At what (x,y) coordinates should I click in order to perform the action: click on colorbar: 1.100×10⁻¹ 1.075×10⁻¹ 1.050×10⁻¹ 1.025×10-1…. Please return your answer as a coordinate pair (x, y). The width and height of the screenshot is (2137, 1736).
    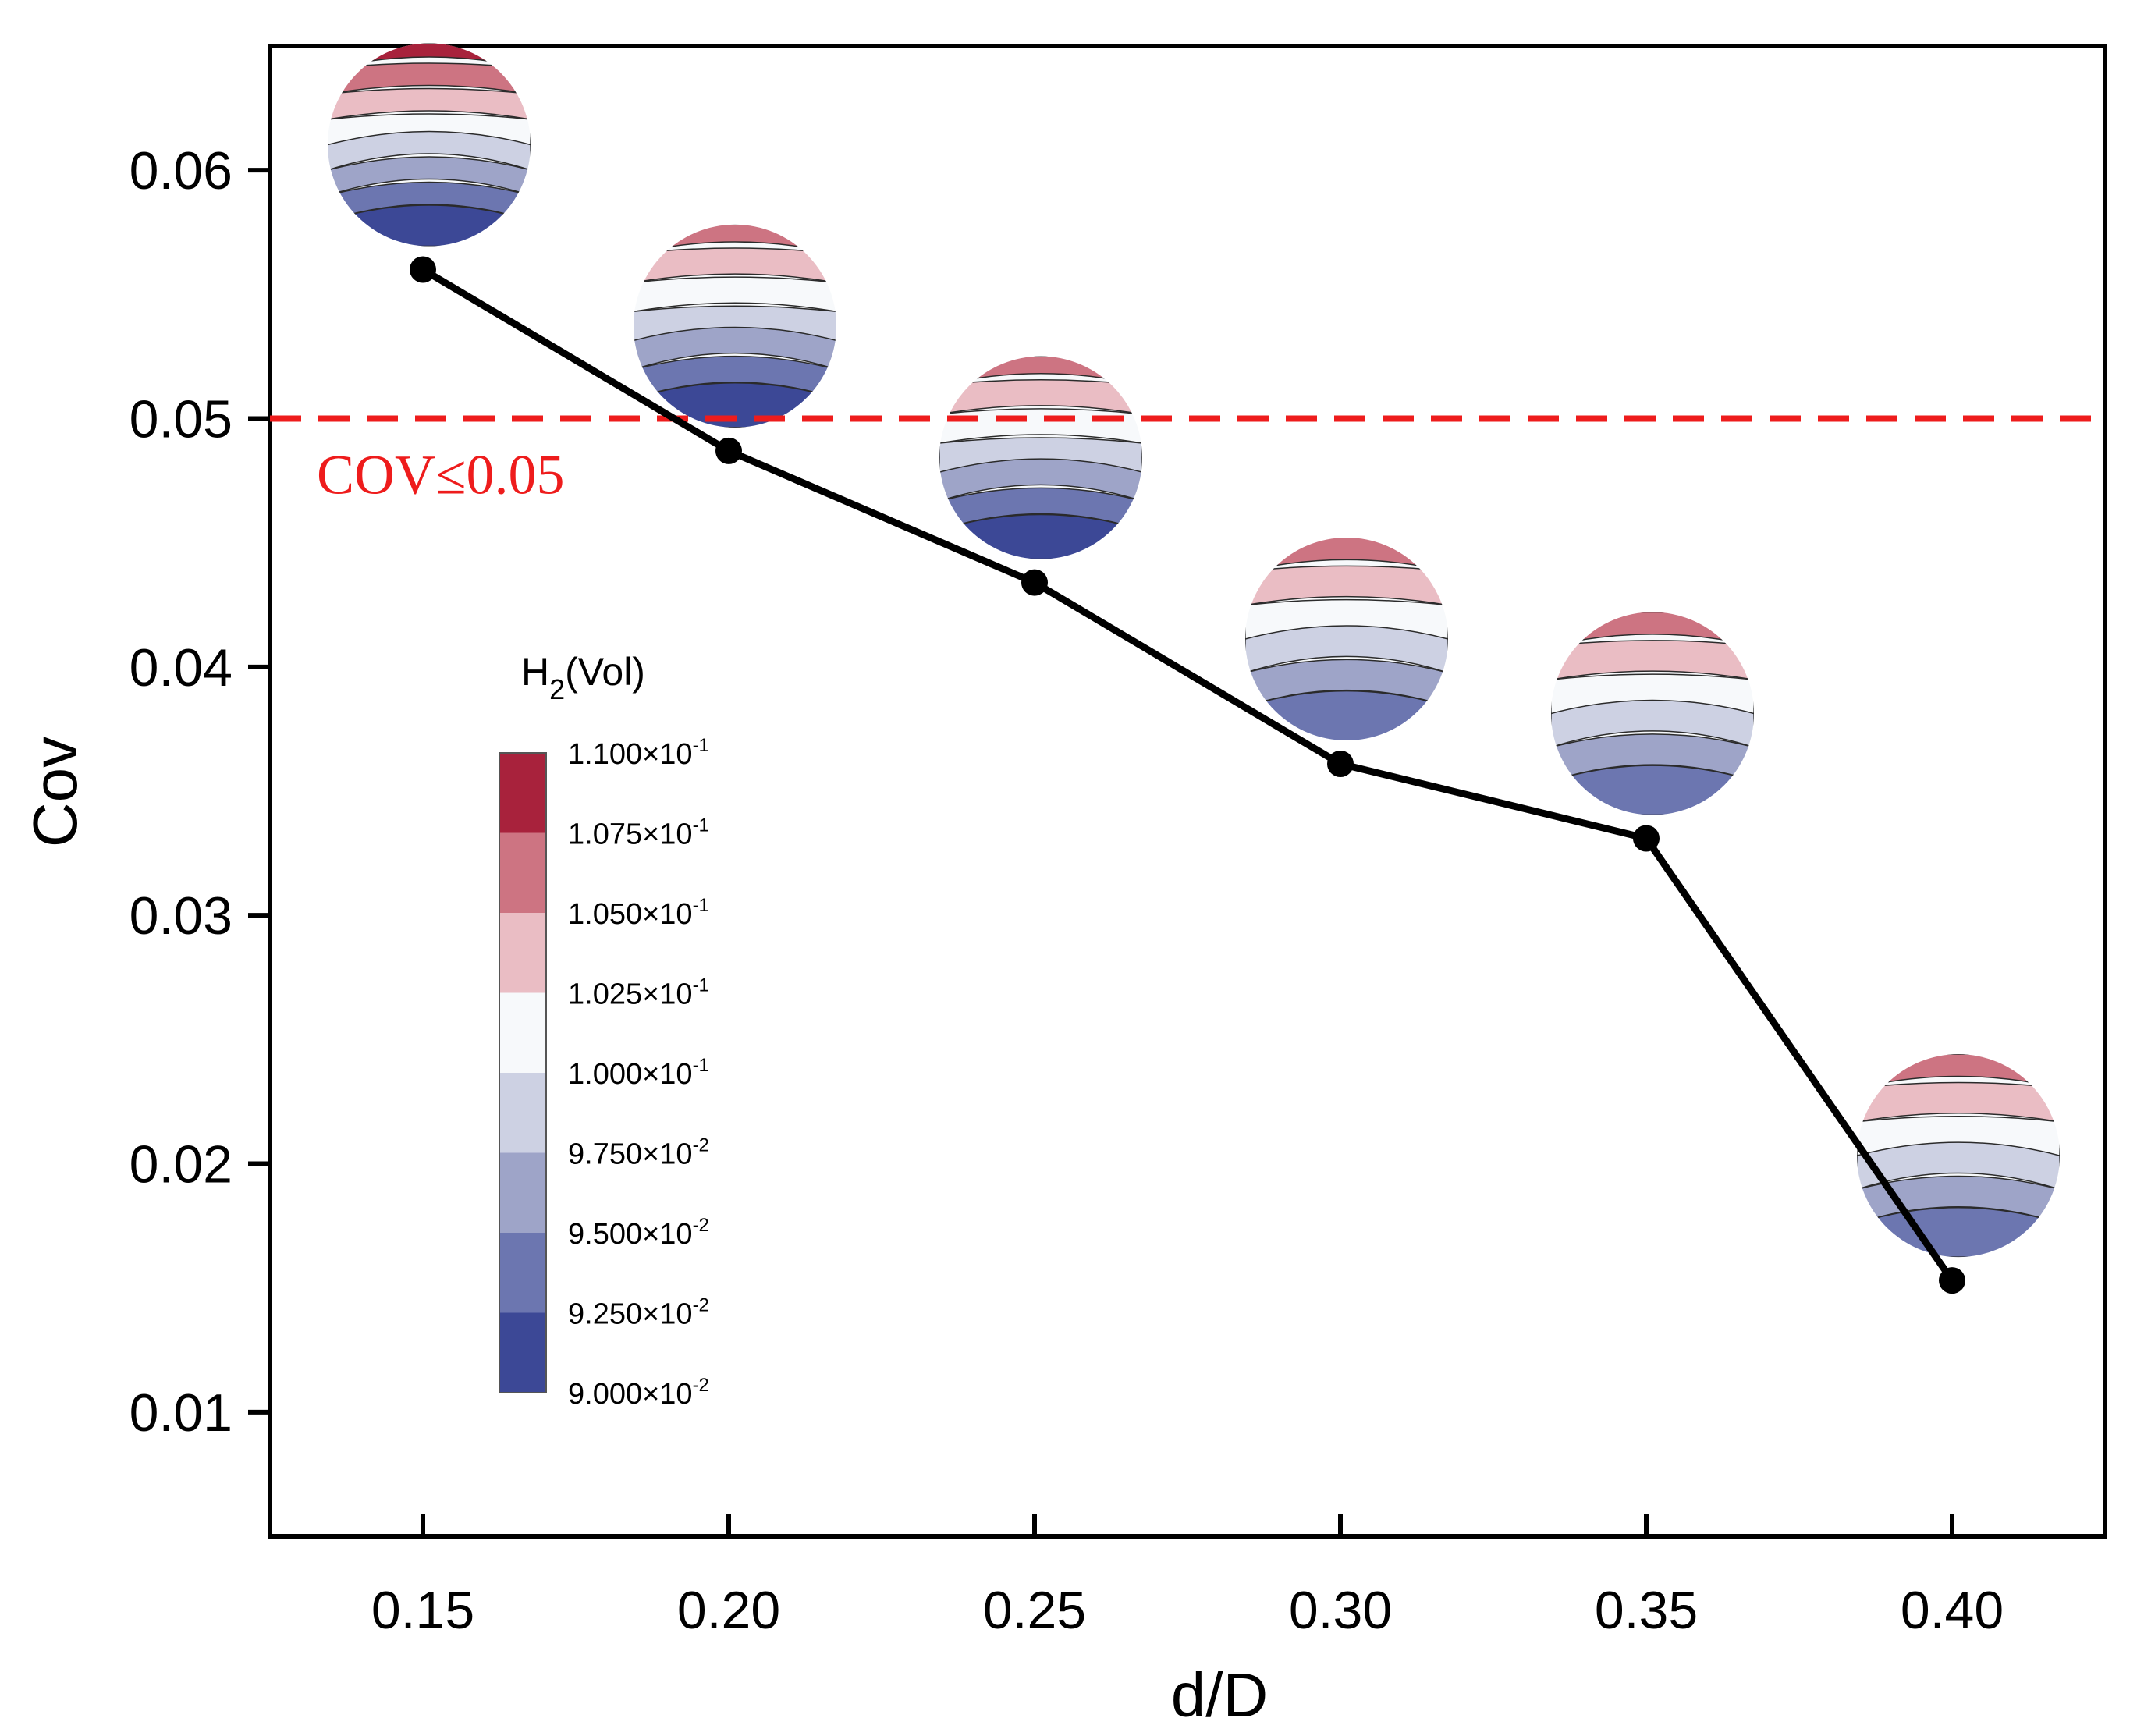
    Looking at the image, I should click on (604, 1030).